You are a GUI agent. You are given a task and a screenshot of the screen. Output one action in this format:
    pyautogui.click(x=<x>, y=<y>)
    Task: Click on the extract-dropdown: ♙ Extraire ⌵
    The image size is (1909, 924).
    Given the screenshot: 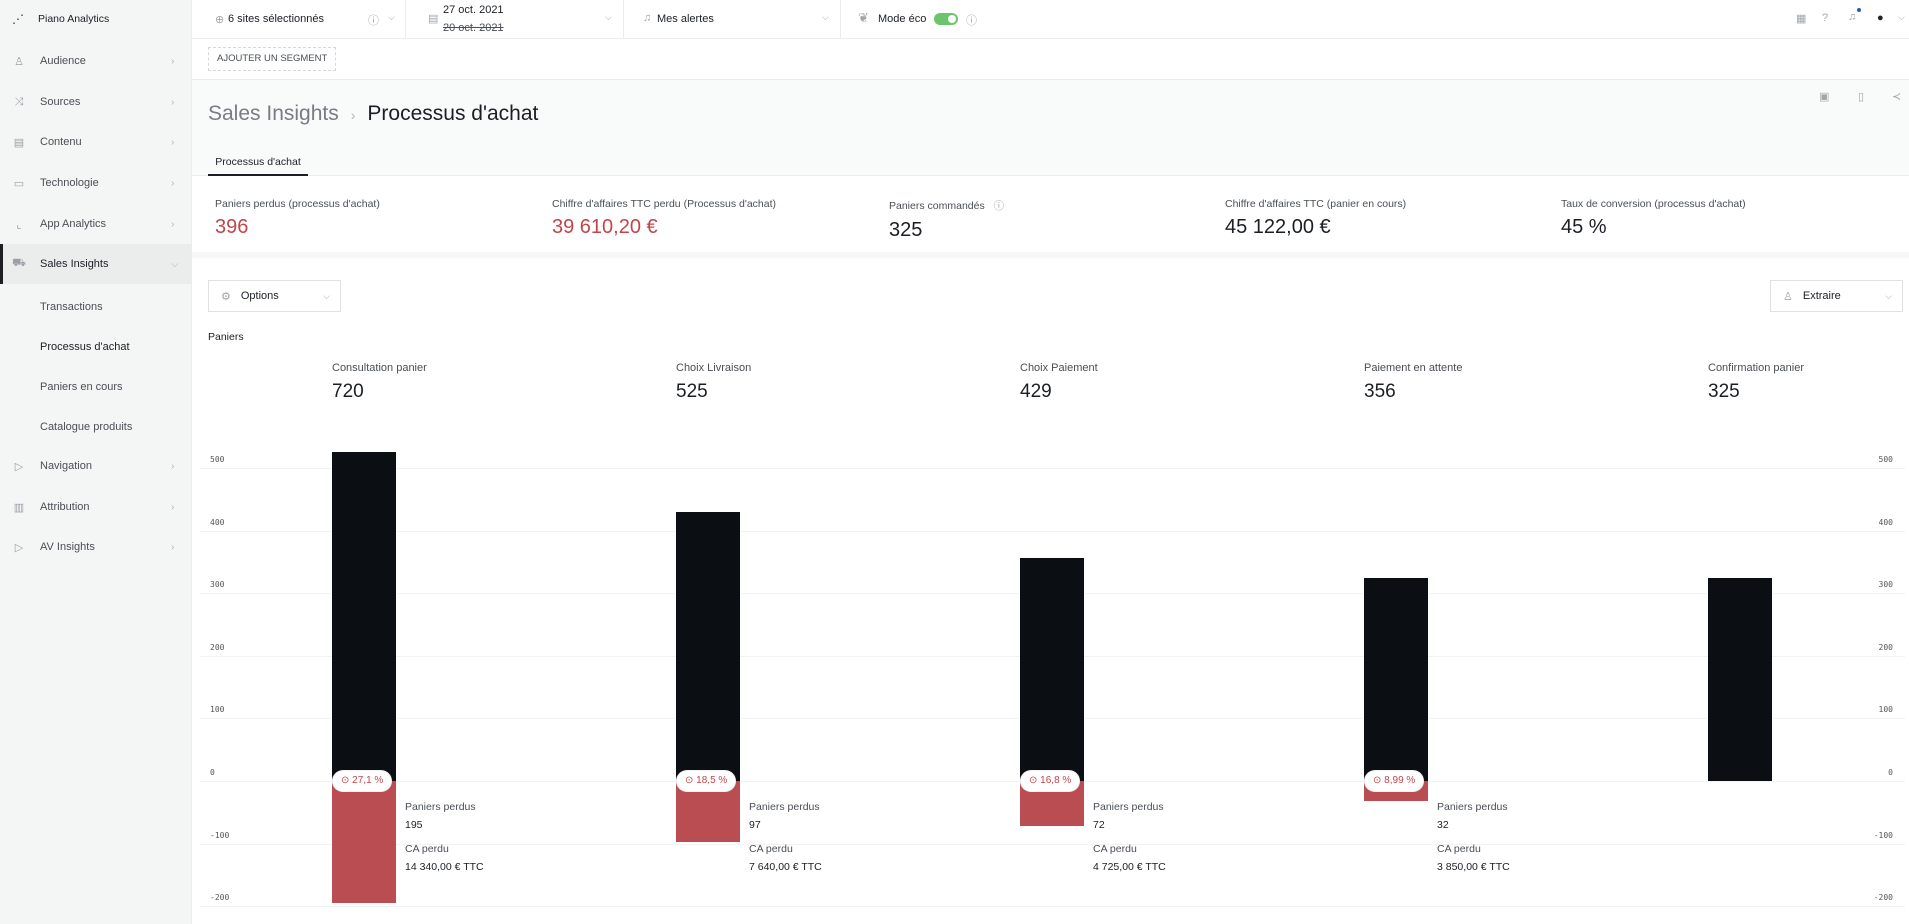 What is the action you would take?
    pyautogui.click(x=1836, y=296)
    